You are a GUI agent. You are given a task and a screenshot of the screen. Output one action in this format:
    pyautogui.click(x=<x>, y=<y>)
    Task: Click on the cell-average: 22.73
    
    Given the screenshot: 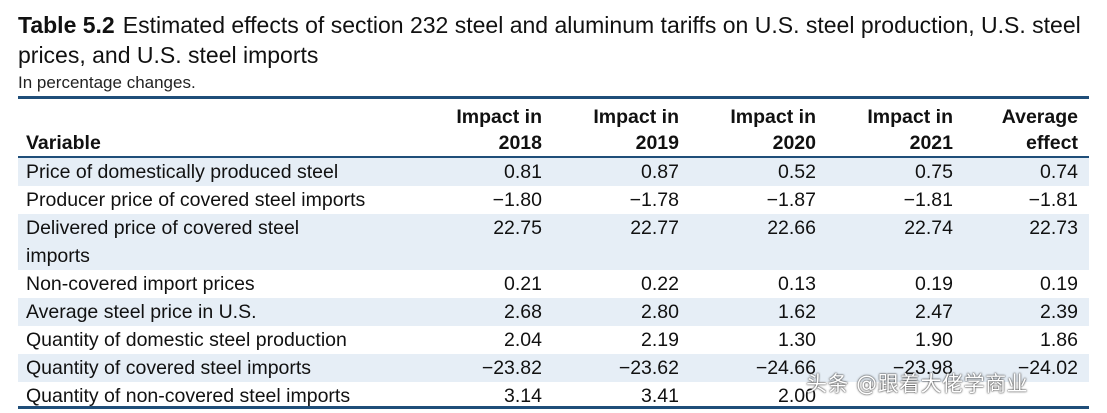 What is the action you would take?
    pyautogui.click(x=1026, y=242)
    